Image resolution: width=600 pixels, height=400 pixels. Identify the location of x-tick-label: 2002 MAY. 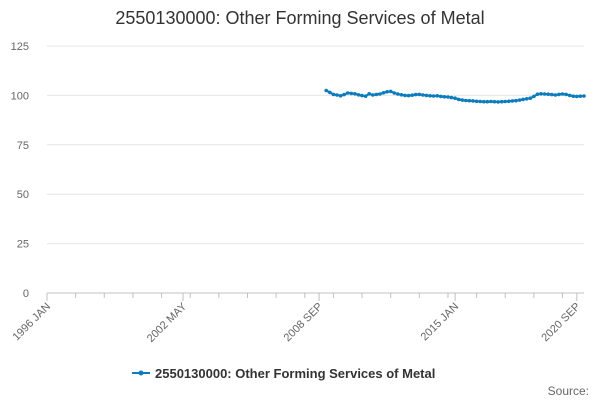
(167, 322).